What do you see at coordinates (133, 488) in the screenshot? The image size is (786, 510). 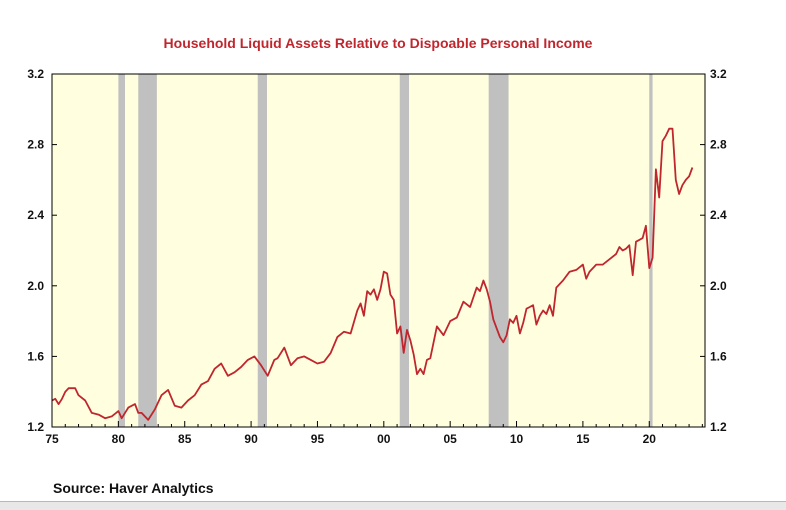 I see `source-note: Source: Haver Analytics` at bounding box center [133, 488].